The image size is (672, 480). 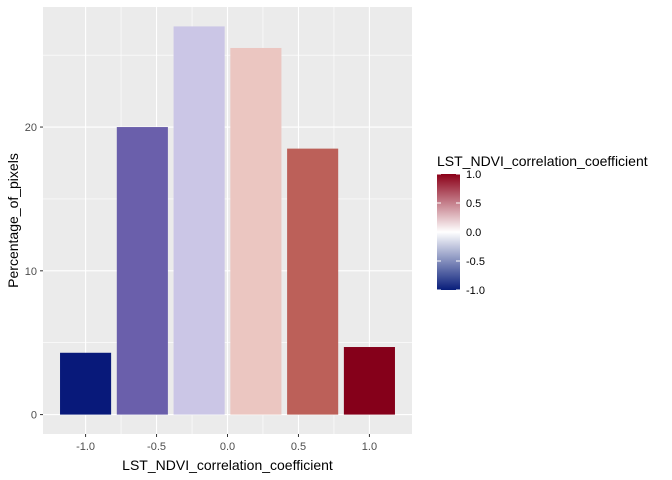 What do you see at coordinates (473, 204) in the screenshot?
I see `legend-label: 0.5` at bounding box center [473, 204].